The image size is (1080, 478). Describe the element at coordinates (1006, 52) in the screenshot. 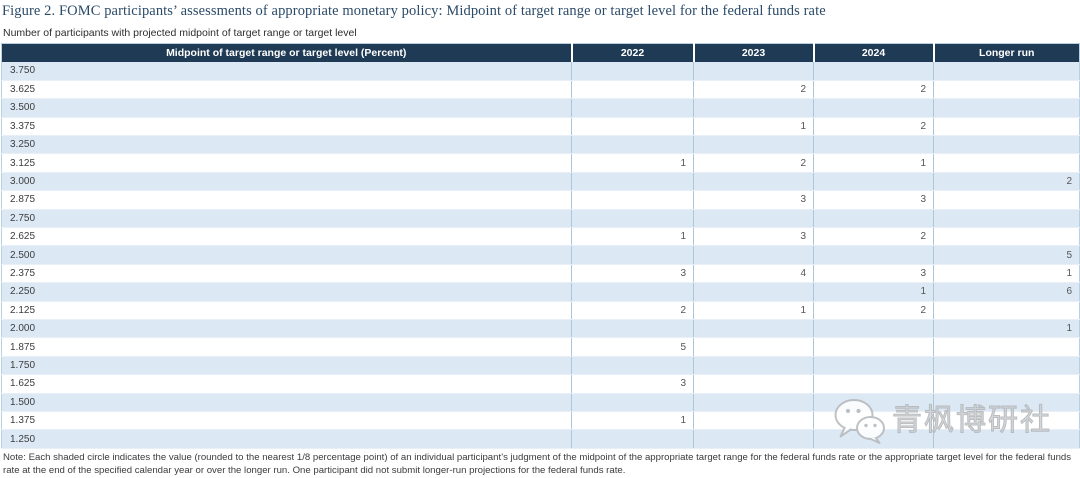

I see `header-longer-run: Longer run` at that location.